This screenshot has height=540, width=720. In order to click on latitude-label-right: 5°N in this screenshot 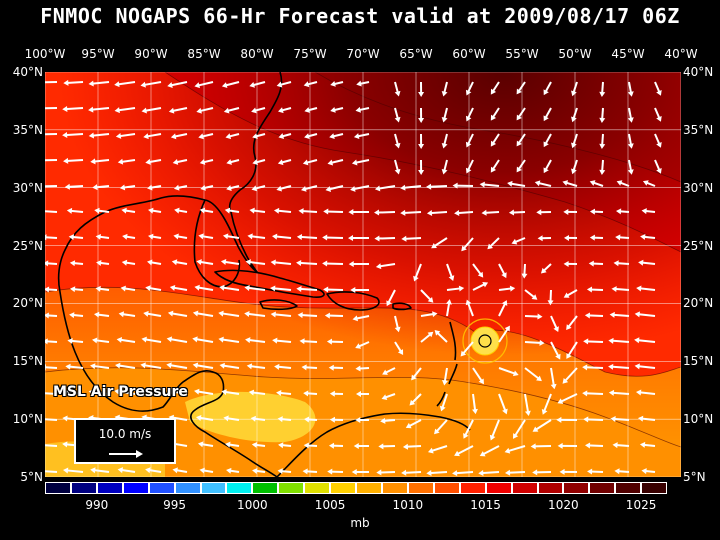, I will do `click(694, 477)`.